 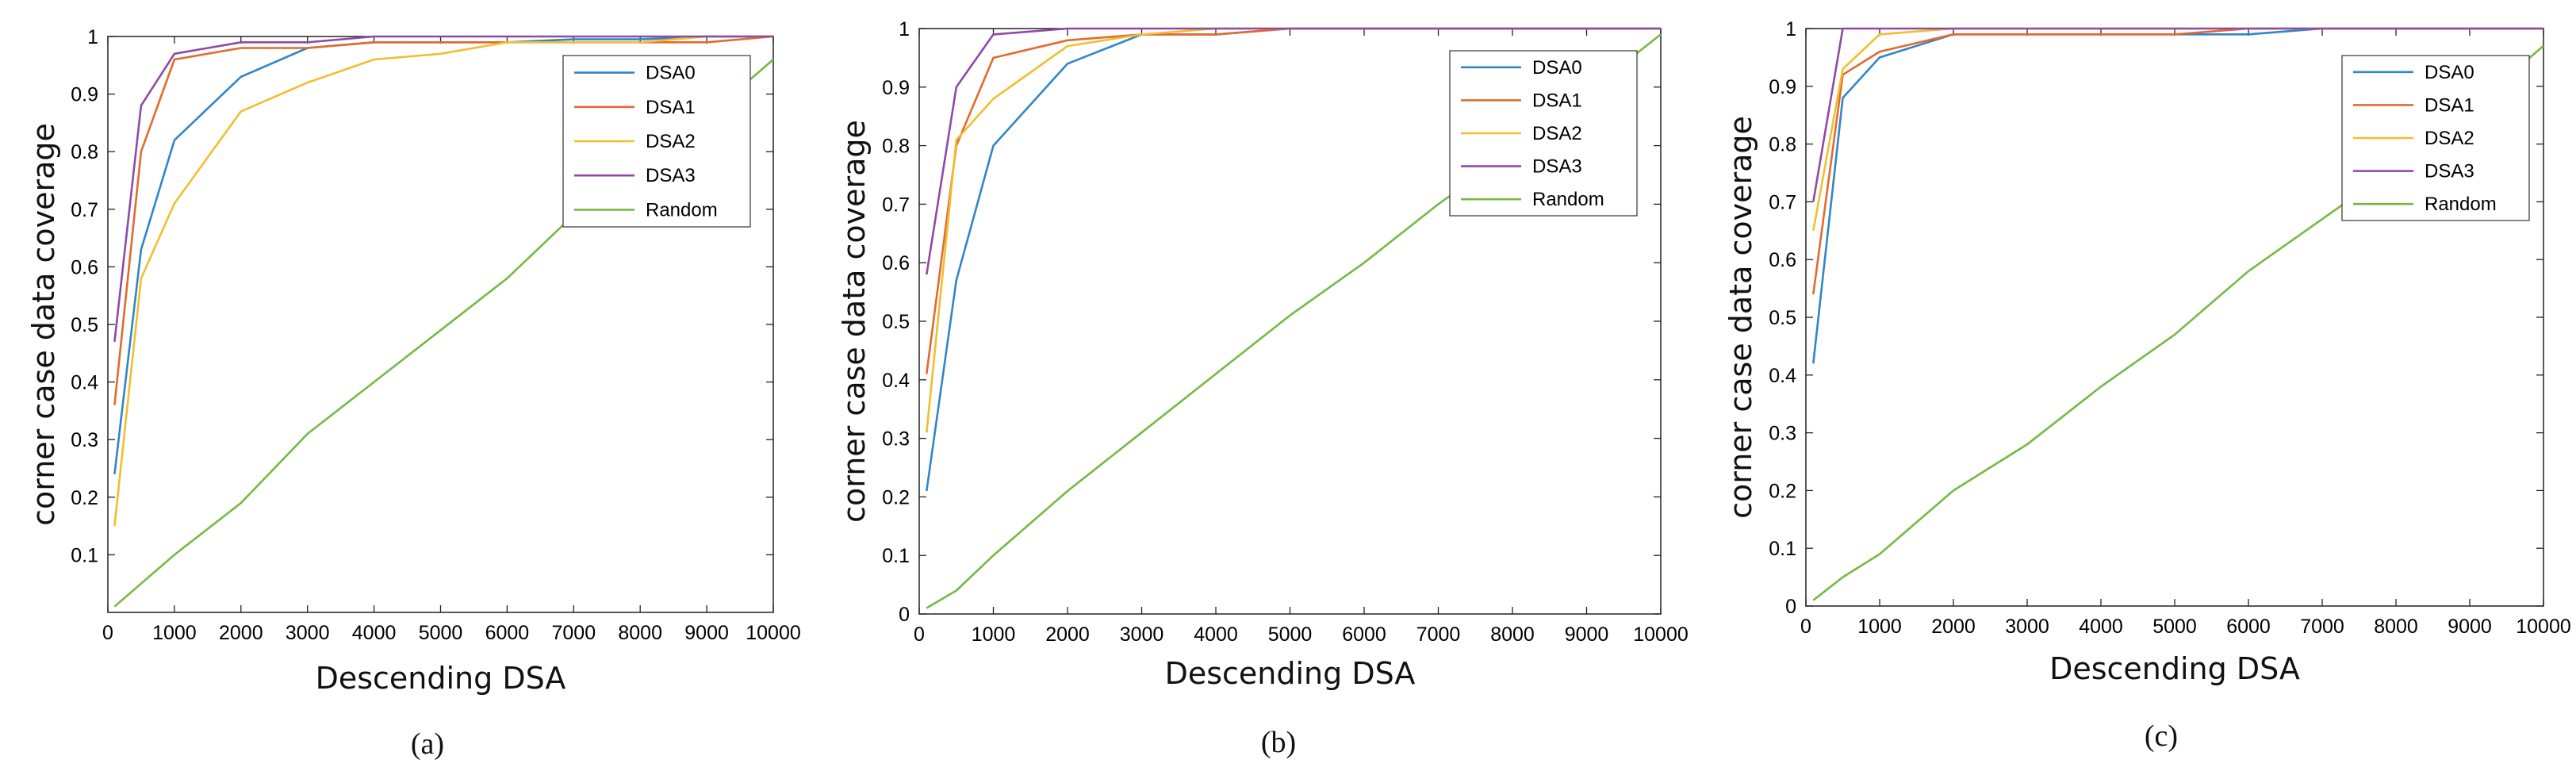 What do you see at coordinates (427, 744) in the screenshot?
I see `panel-caption: (a)` at bounding box center [427, 744].